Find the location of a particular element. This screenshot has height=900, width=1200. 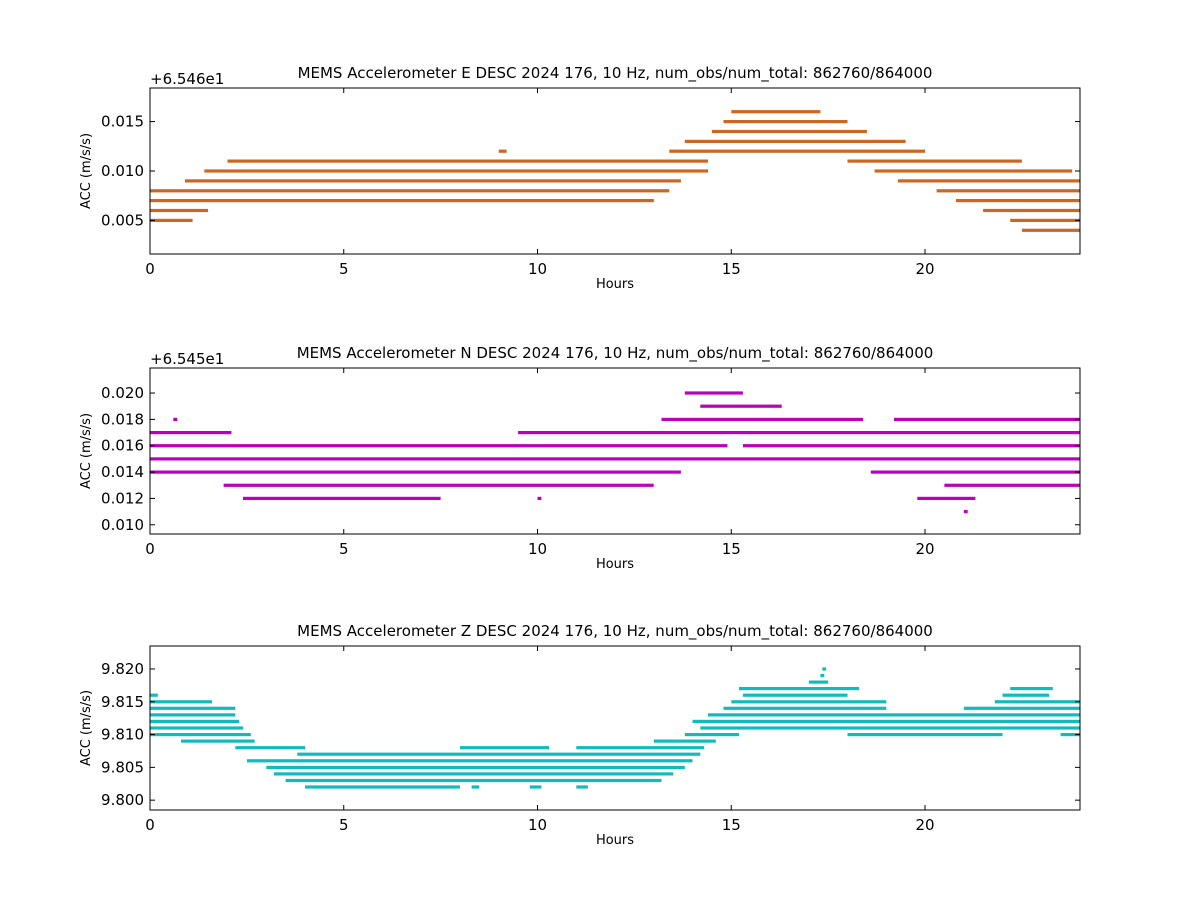

plot-frame is located at coordinates (615, 728).